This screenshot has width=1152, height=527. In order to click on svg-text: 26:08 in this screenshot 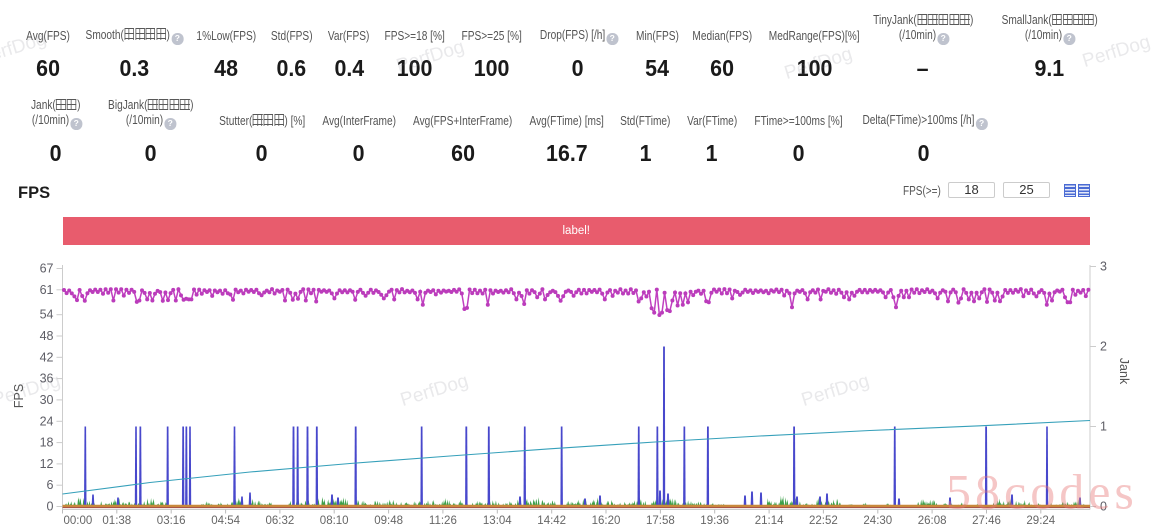, I will do `click(932, 521)`.